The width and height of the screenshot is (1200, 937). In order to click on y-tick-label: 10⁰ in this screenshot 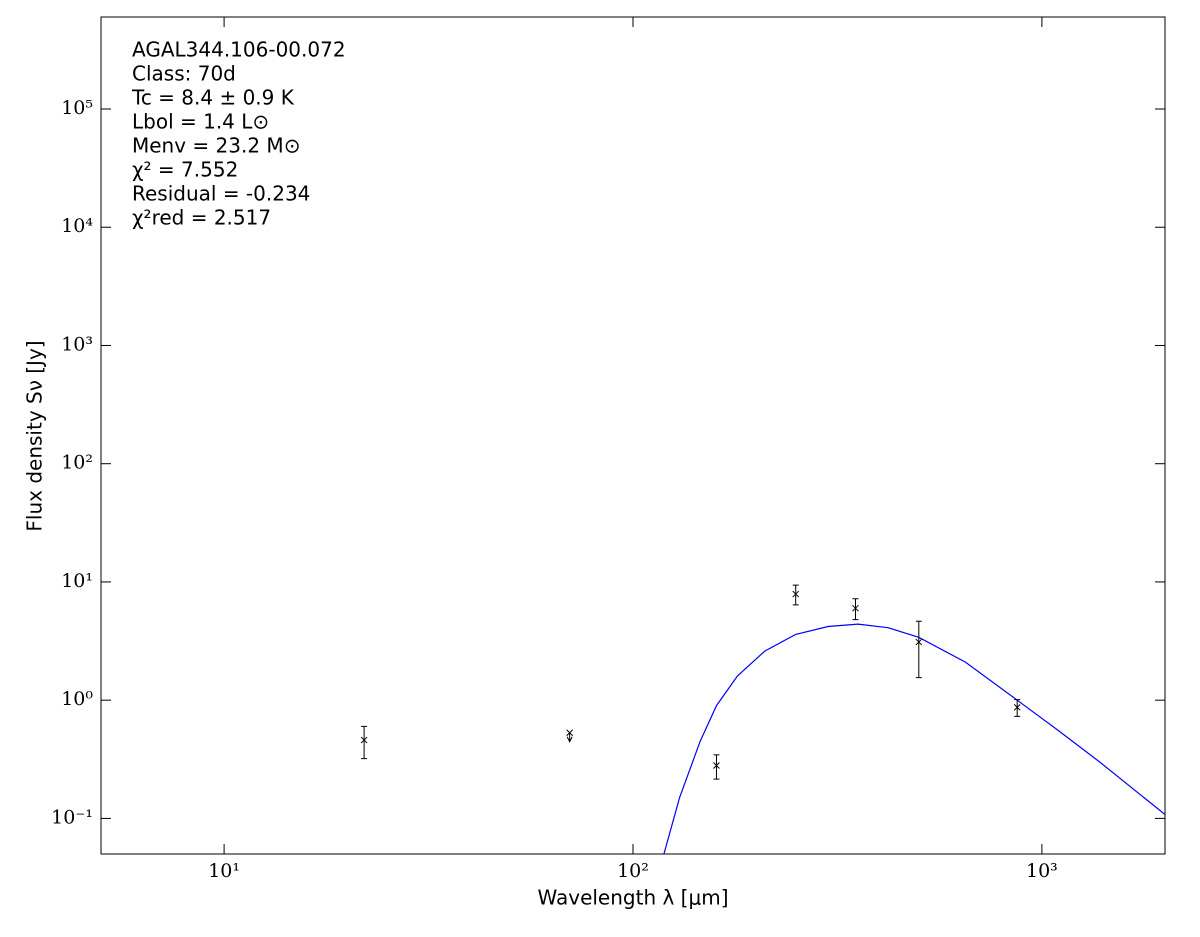, I will do `click(77, 699)`.